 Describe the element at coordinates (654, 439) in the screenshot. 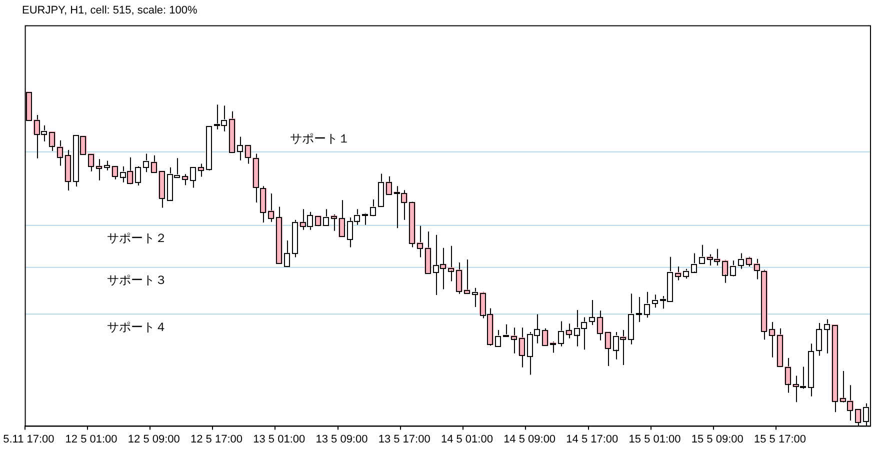

I see `x-tick-label: 15 5 01:00` at that location.